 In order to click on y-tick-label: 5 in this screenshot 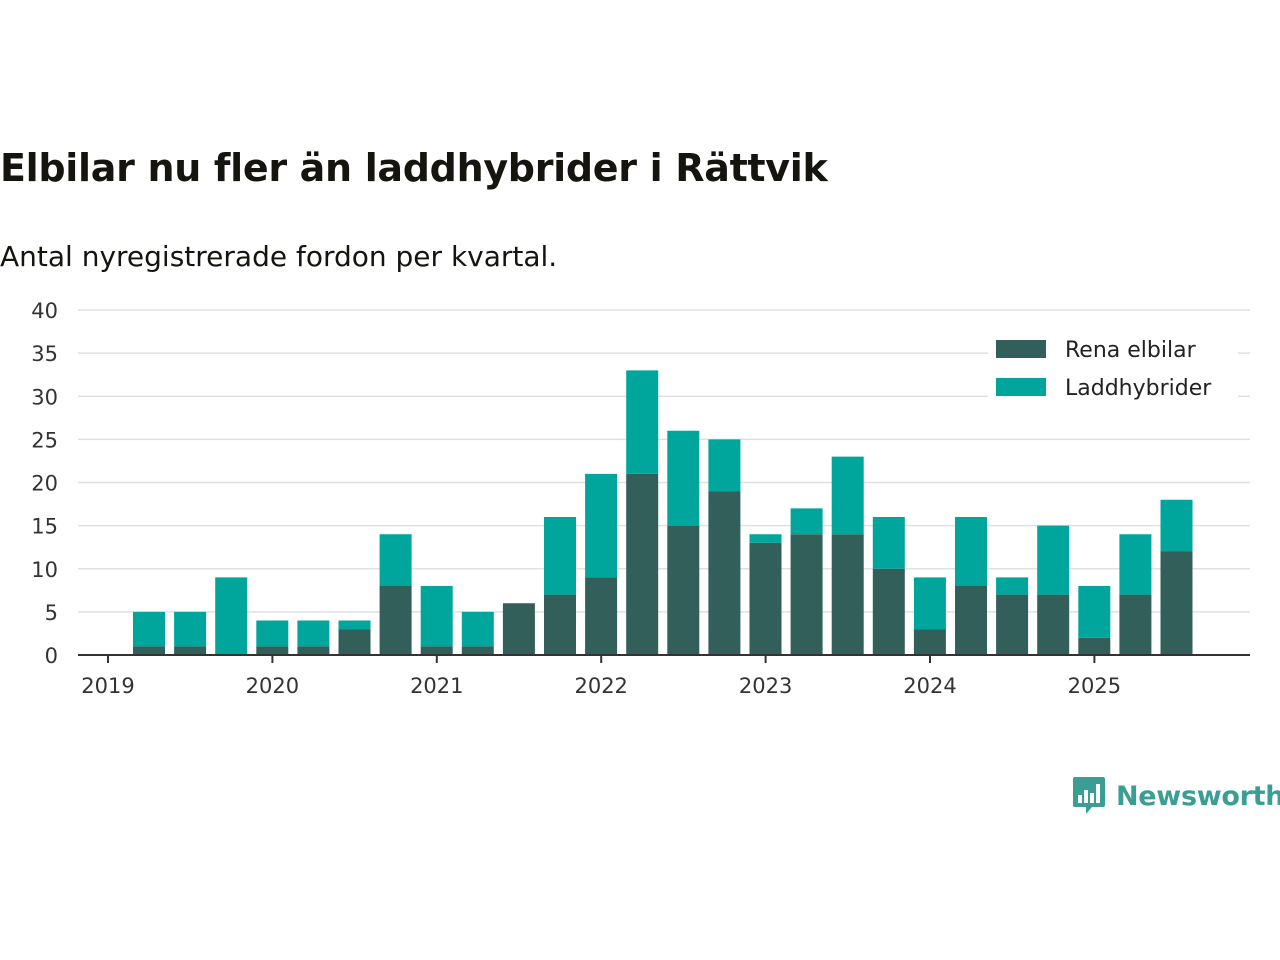, I will do `click(51, 613)`.